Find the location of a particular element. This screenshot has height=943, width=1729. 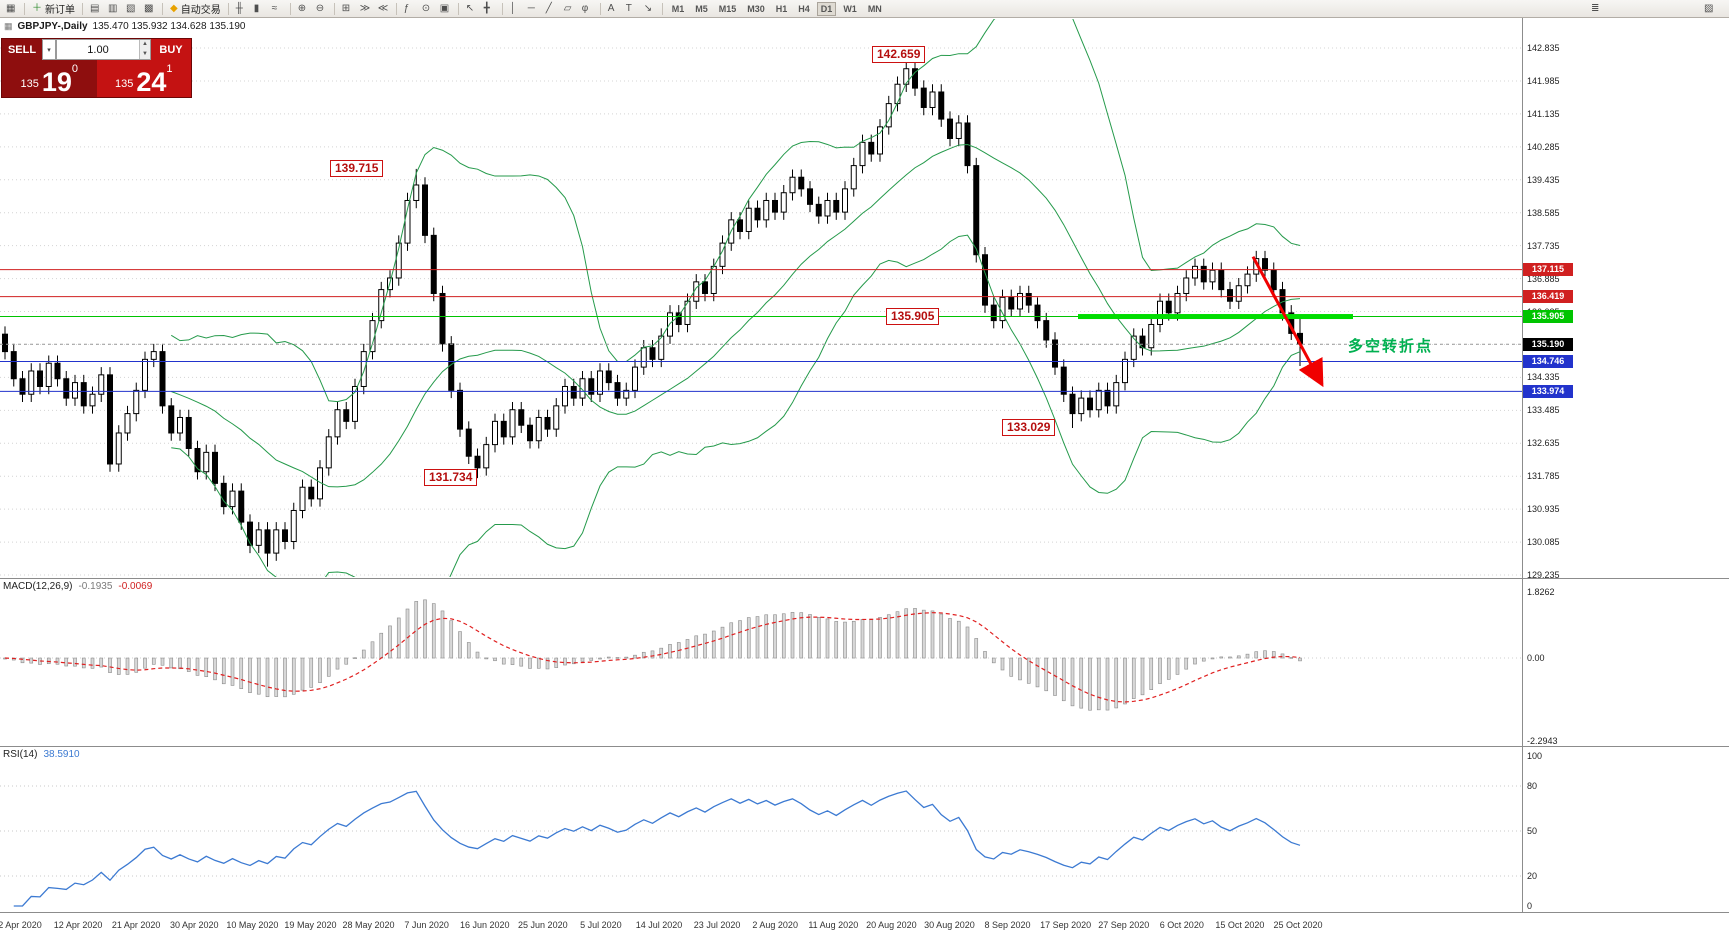

sell-button: SELL is located at coordinates (22, 49).